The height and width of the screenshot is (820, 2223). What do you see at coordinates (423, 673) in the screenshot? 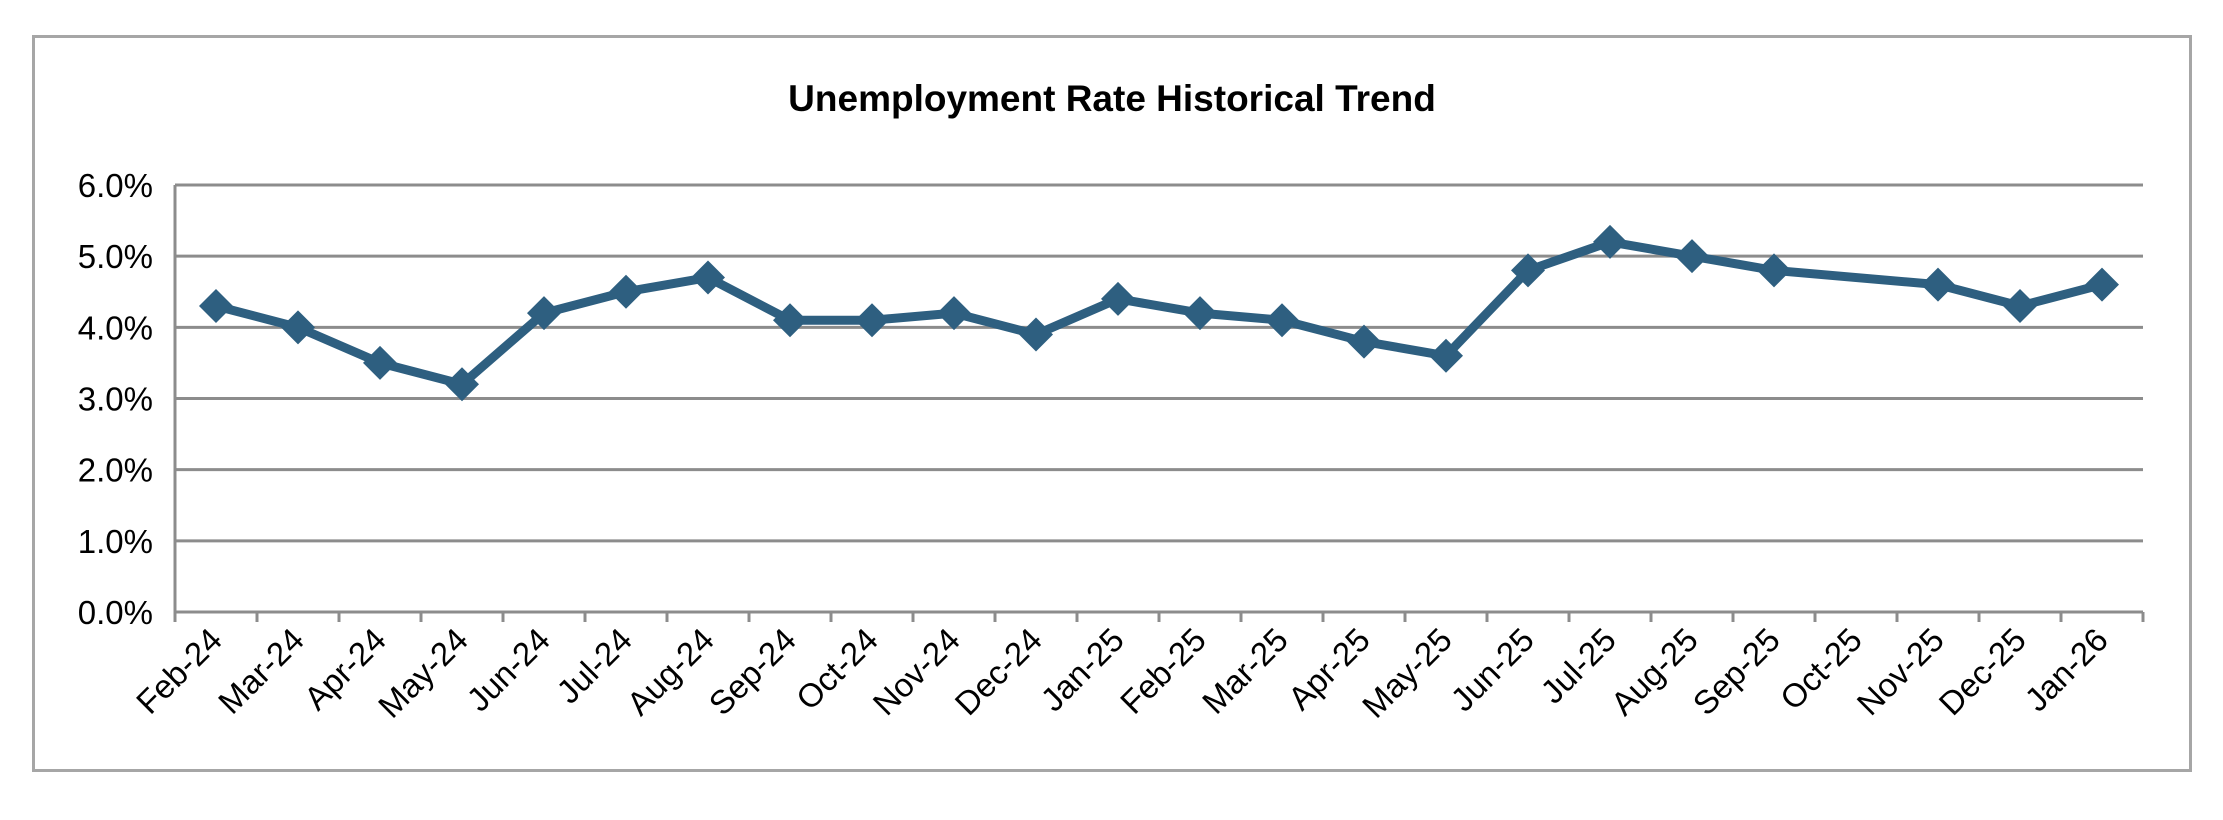
I see `x-tick-label: May-24` at bounding box center [423, 673].